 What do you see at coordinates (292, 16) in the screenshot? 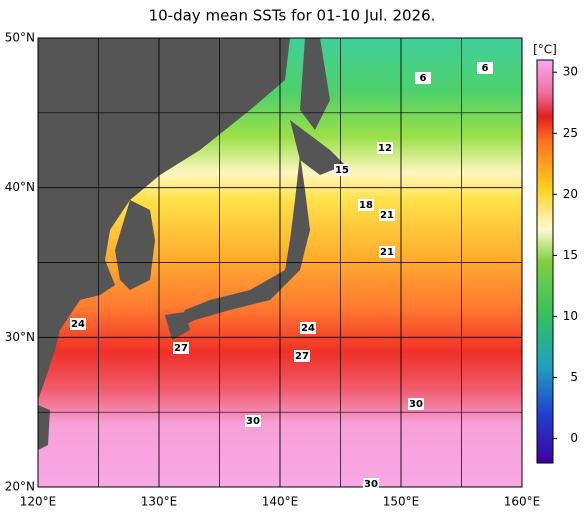
I see `title: 10-day mean SSTs for 01-10 Jul. 2026.` at bounding box center [292, 16].